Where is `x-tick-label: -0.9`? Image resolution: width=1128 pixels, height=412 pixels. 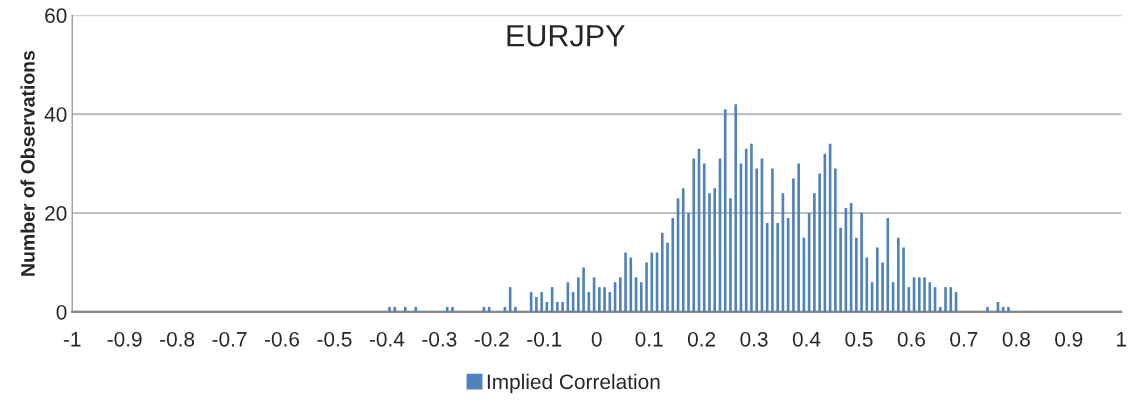
x-tick-label: -0.9 is located at coordinates (124, 339).